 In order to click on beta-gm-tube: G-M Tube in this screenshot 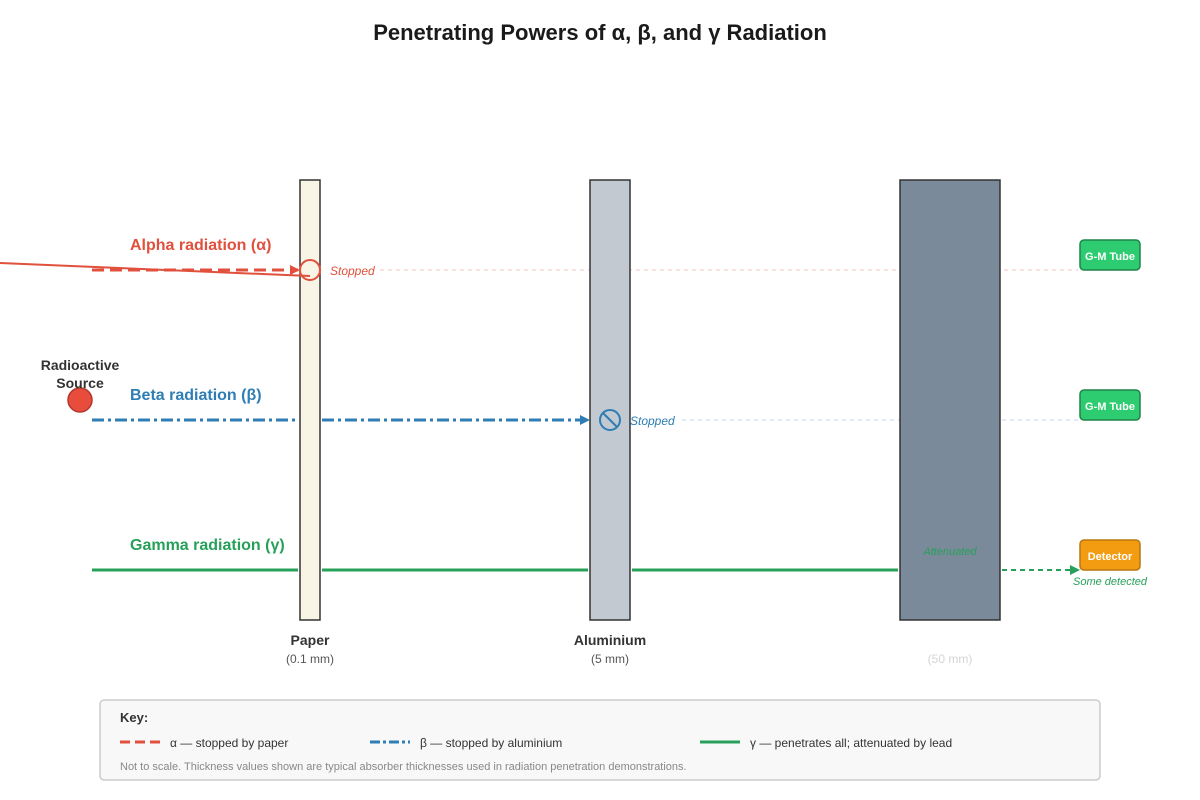, I will do `click(1110, 405)`.